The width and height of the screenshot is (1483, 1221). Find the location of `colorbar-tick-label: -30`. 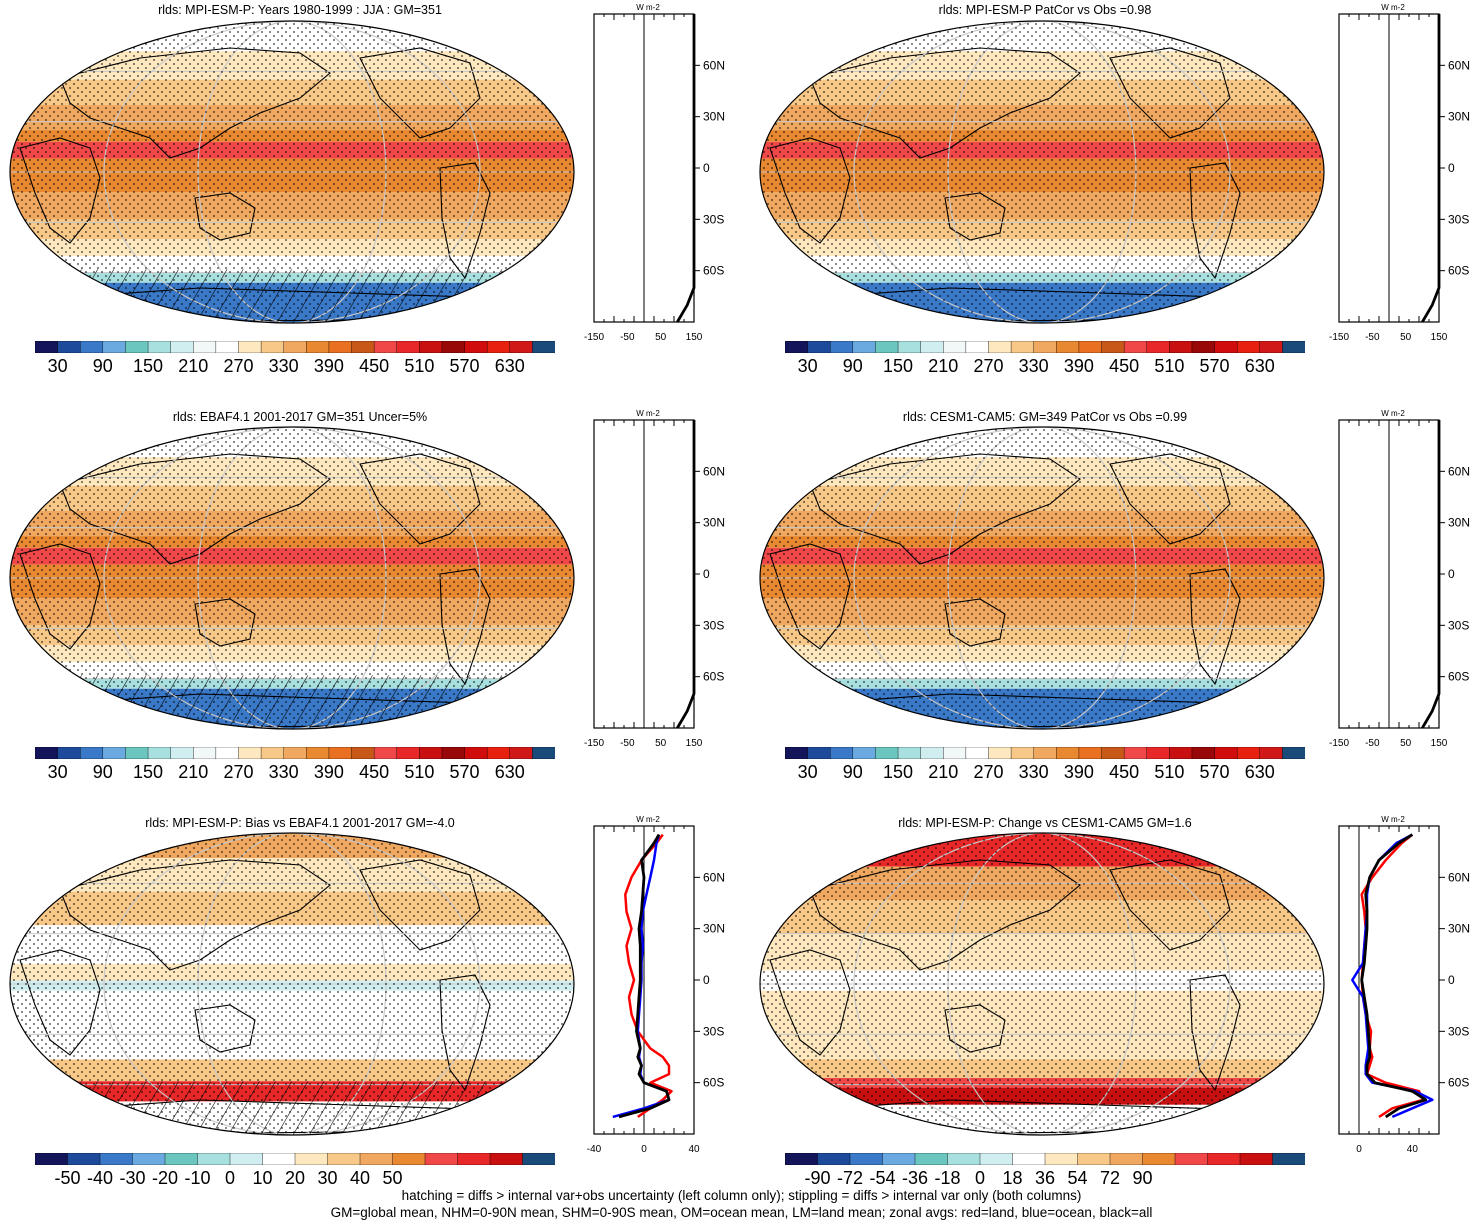

colorbar-tick-label: -30 is located at coordinates (132, 1178).